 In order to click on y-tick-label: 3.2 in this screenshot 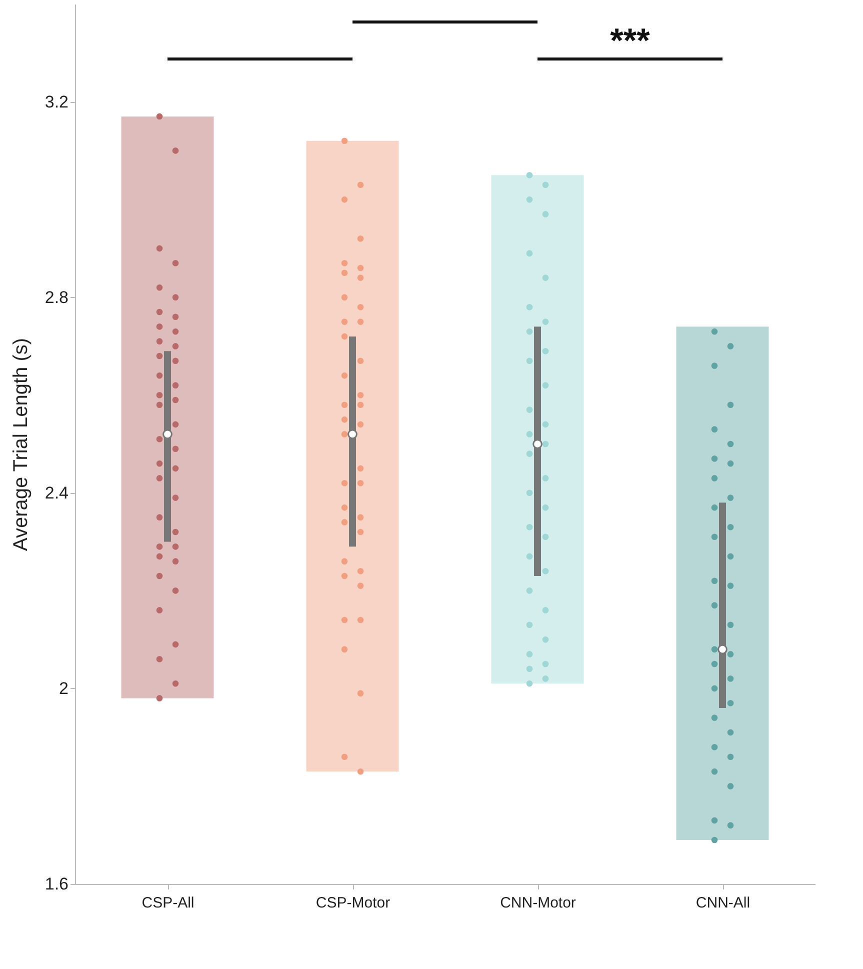, I will do `click(56, 102)`.